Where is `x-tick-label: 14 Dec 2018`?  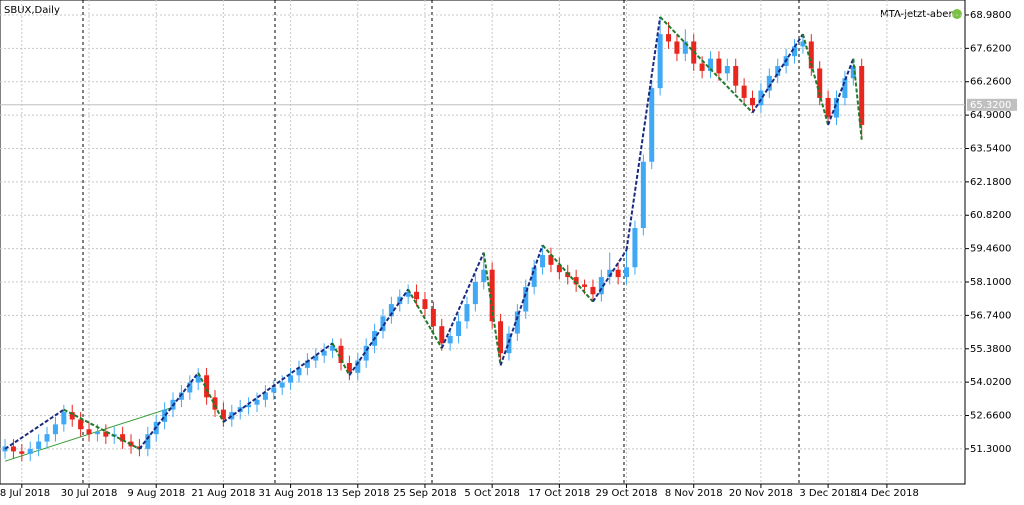 x-tick-label: 14 Dec 2018 is located at coordinates (887, 493).